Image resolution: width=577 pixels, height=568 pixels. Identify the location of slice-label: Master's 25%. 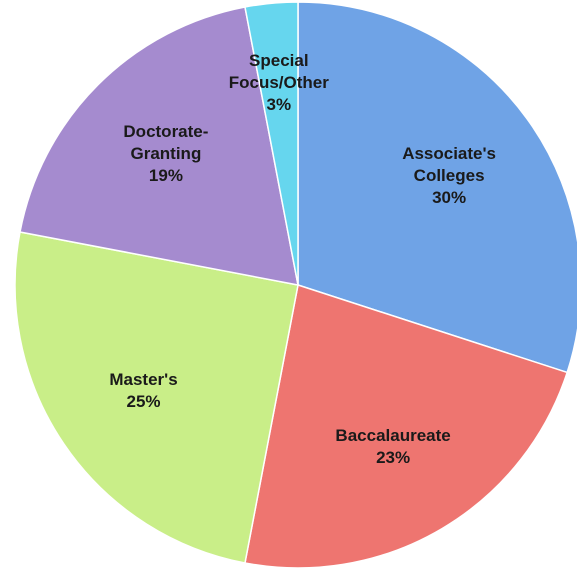
(143, 390).